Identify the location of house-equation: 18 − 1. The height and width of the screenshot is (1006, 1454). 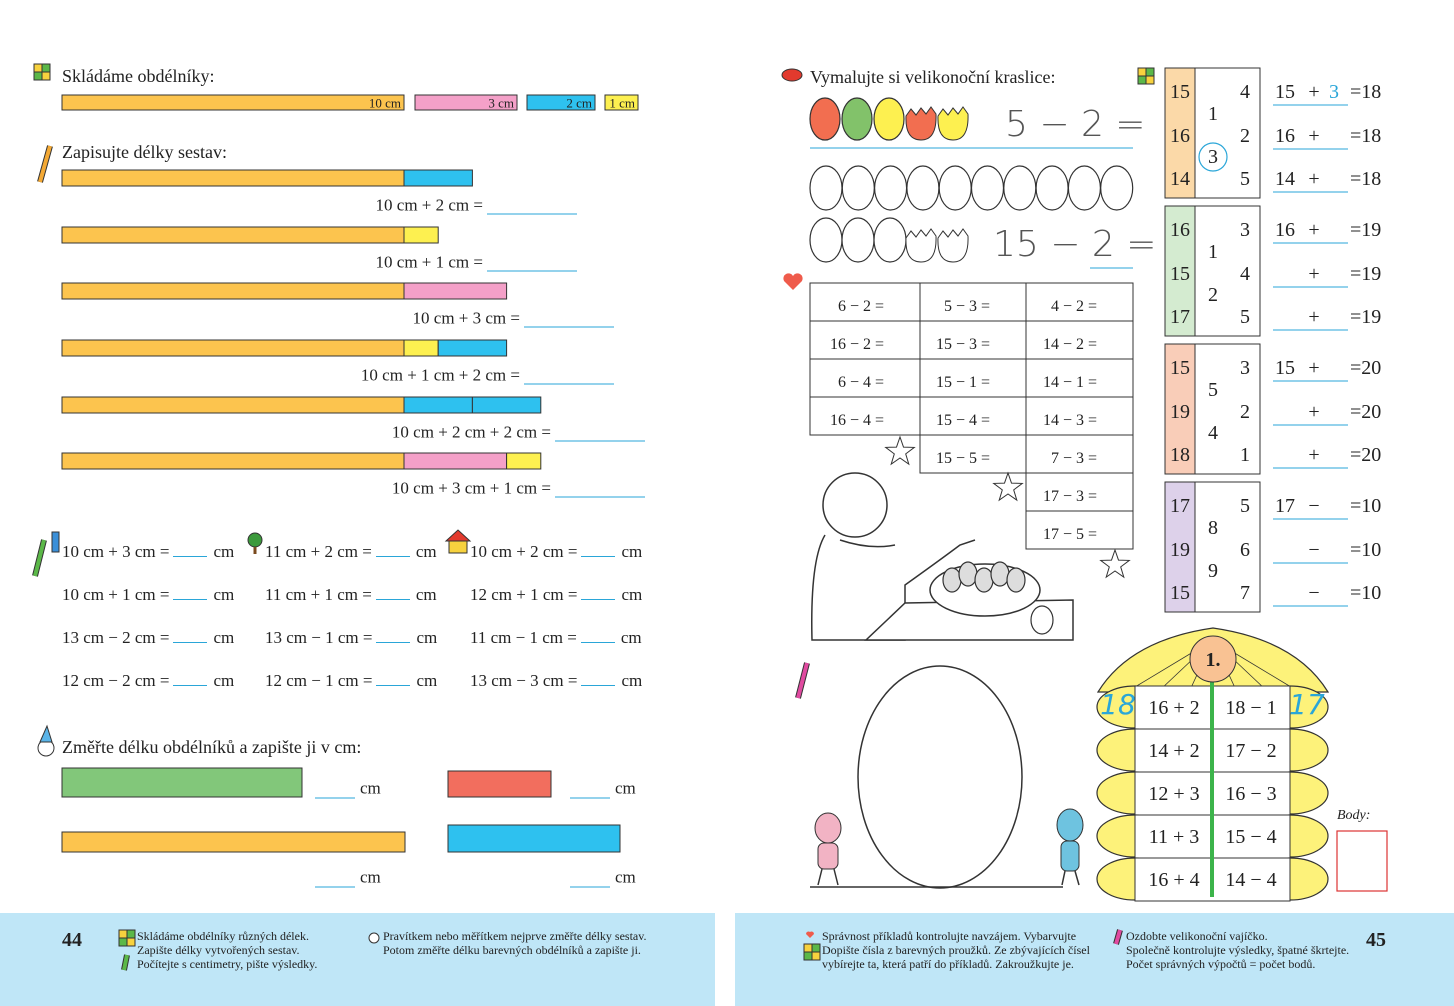
(1251, 708).